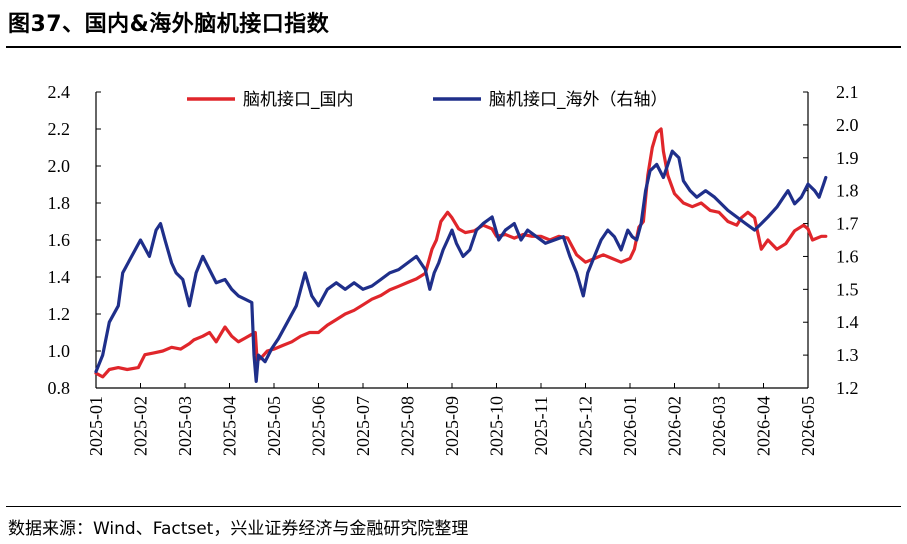 The width and height of the screenshot is (907, 544). I want to click on x-tick-label: 2025-05, so click(274, 426).